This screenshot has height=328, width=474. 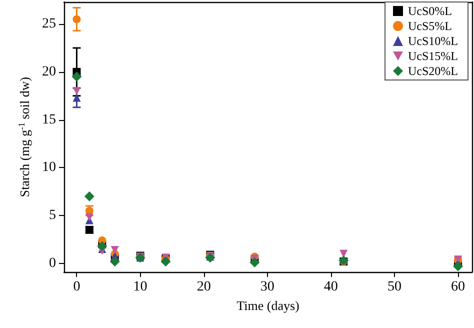 I want to click on x-tick-label: 40, so click(x=331, y=287).